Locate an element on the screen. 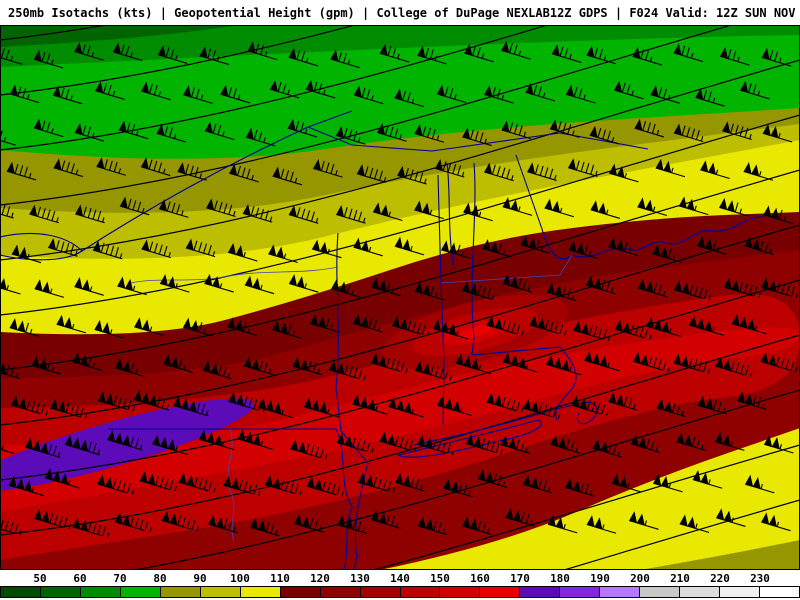 The image size is (800, 600). colorbar-tick-label: 120 is located at coordinates (320, 578).